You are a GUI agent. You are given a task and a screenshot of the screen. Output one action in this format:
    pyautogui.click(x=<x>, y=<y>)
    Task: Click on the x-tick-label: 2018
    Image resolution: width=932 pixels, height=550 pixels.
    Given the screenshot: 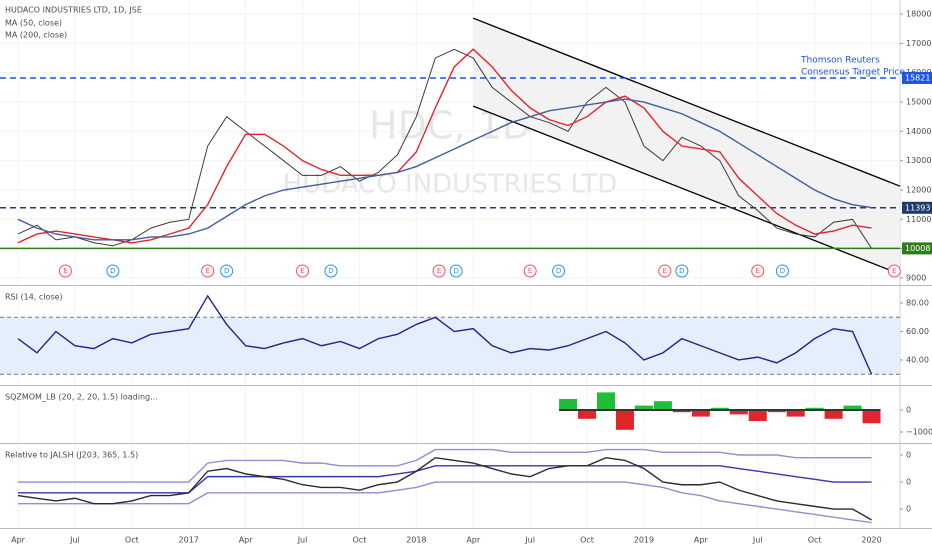 What is the action you would take?
    pyautogui.click(x=416, y=540)
    